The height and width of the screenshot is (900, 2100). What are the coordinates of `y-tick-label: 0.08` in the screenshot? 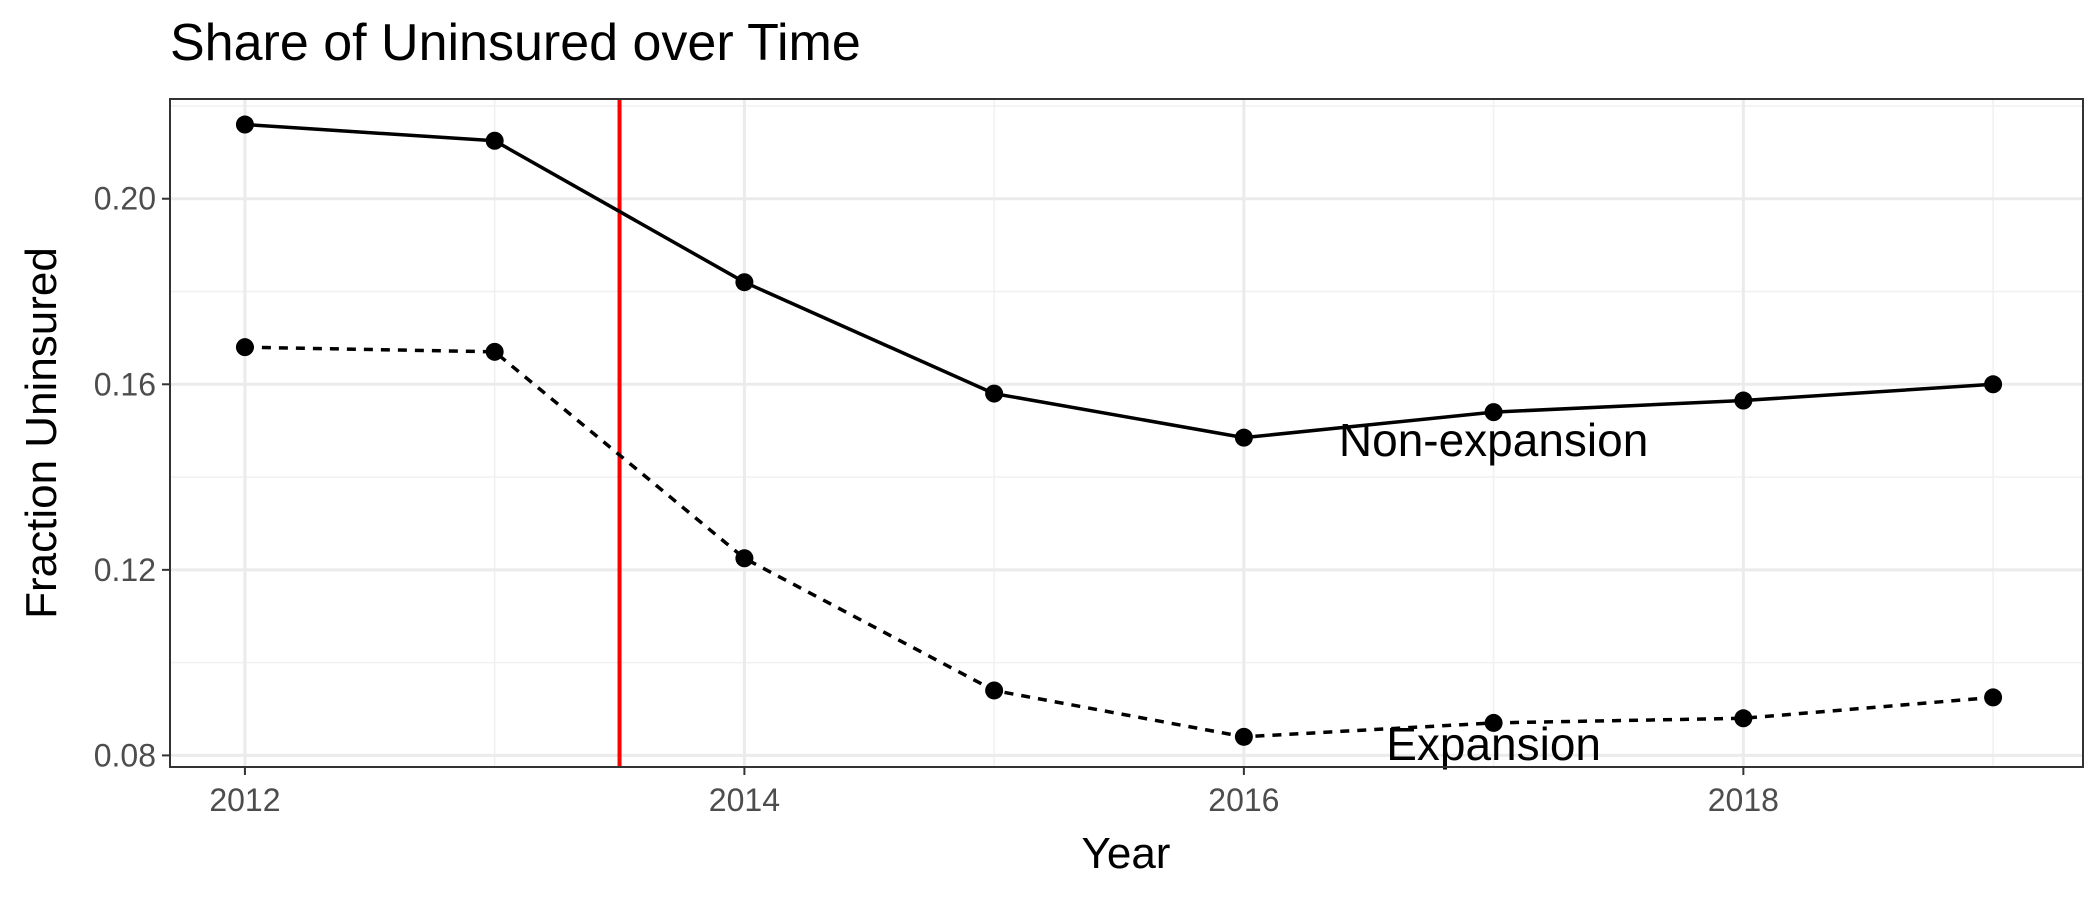 It's located at (125, 755).